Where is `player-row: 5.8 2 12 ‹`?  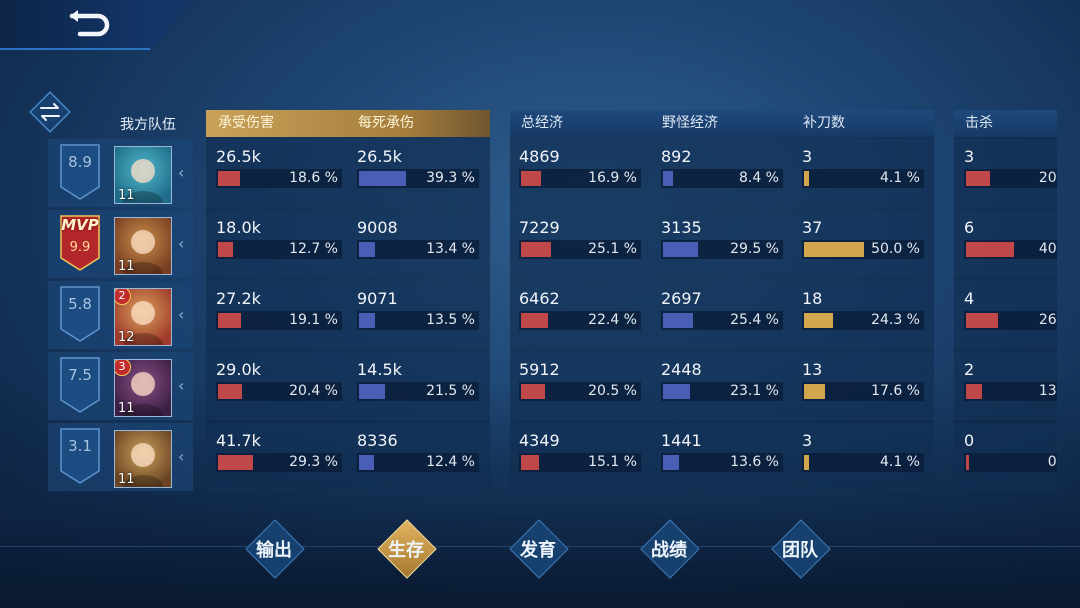
player-row: 5.8 2 12 ‹ is located at coordinates (120, 315).